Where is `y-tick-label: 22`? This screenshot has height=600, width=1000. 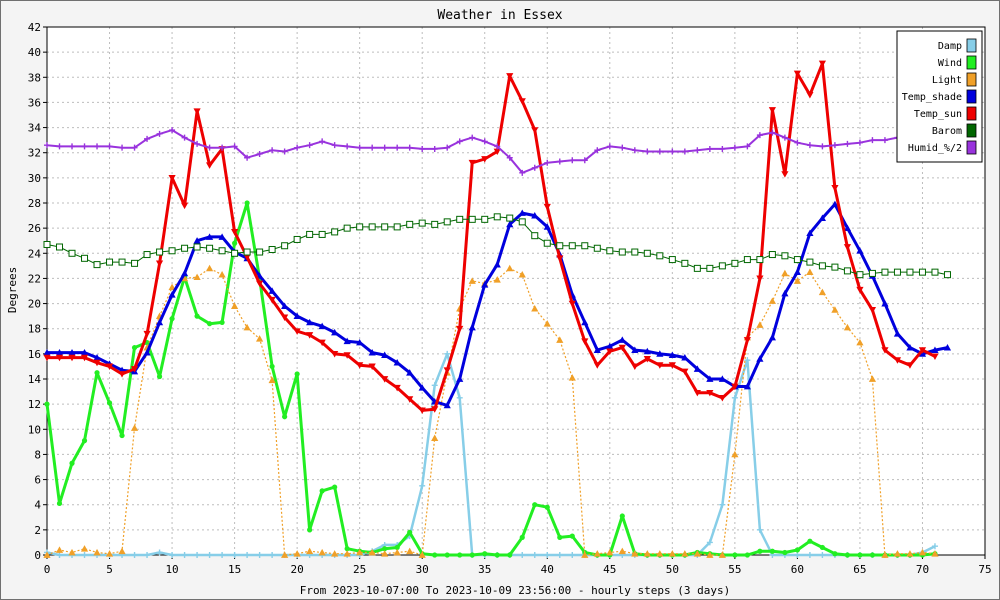
y-tick-label: 22 is located at coordinates (34, 278).